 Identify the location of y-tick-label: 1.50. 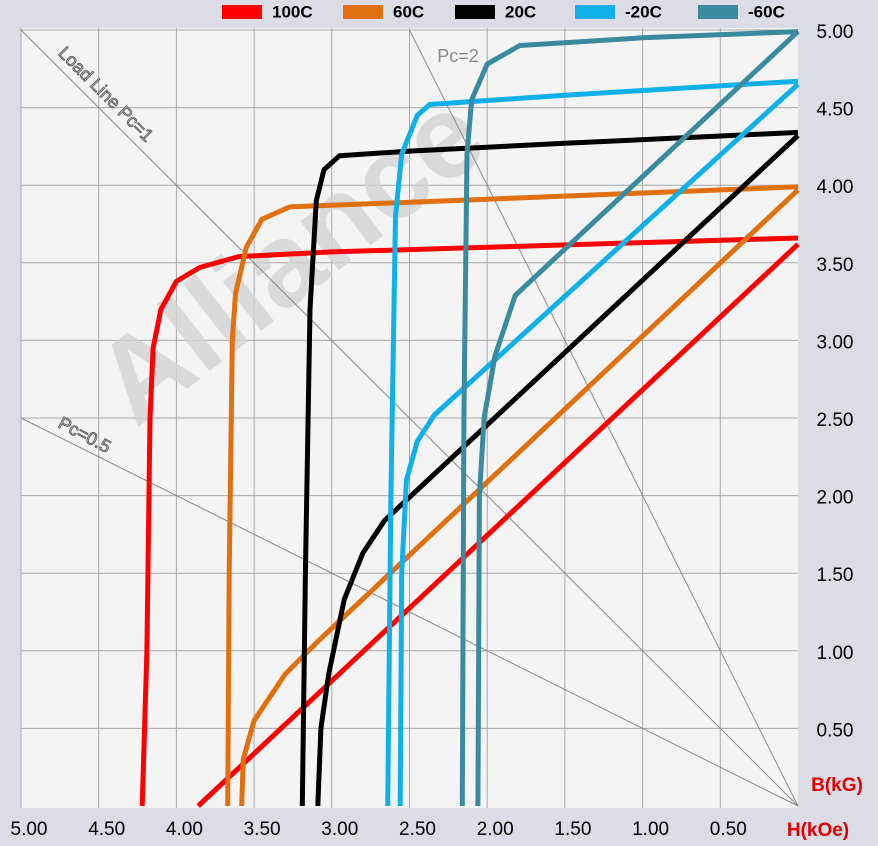
(835, 575).